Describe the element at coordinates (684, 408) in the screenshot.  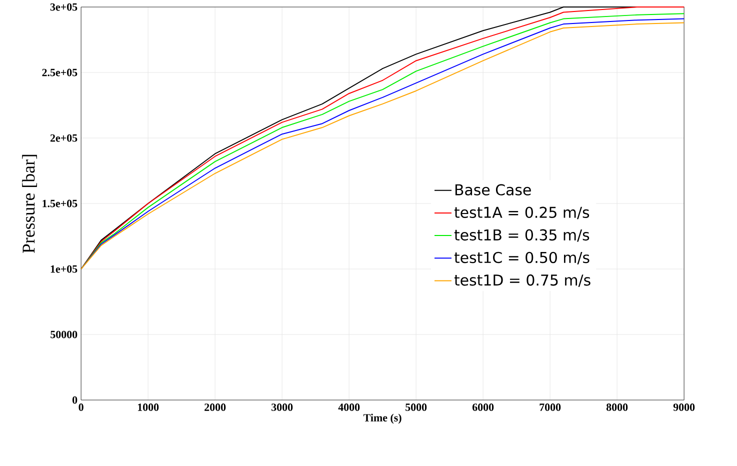
I see `x-tick-label: 9000` at that location.